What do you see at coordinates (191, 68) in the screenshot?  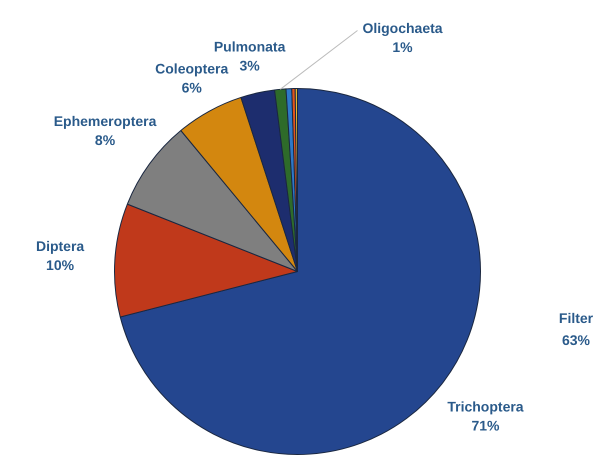 I see `slice-label: Coleoptera` at bounding box center [191, 68].